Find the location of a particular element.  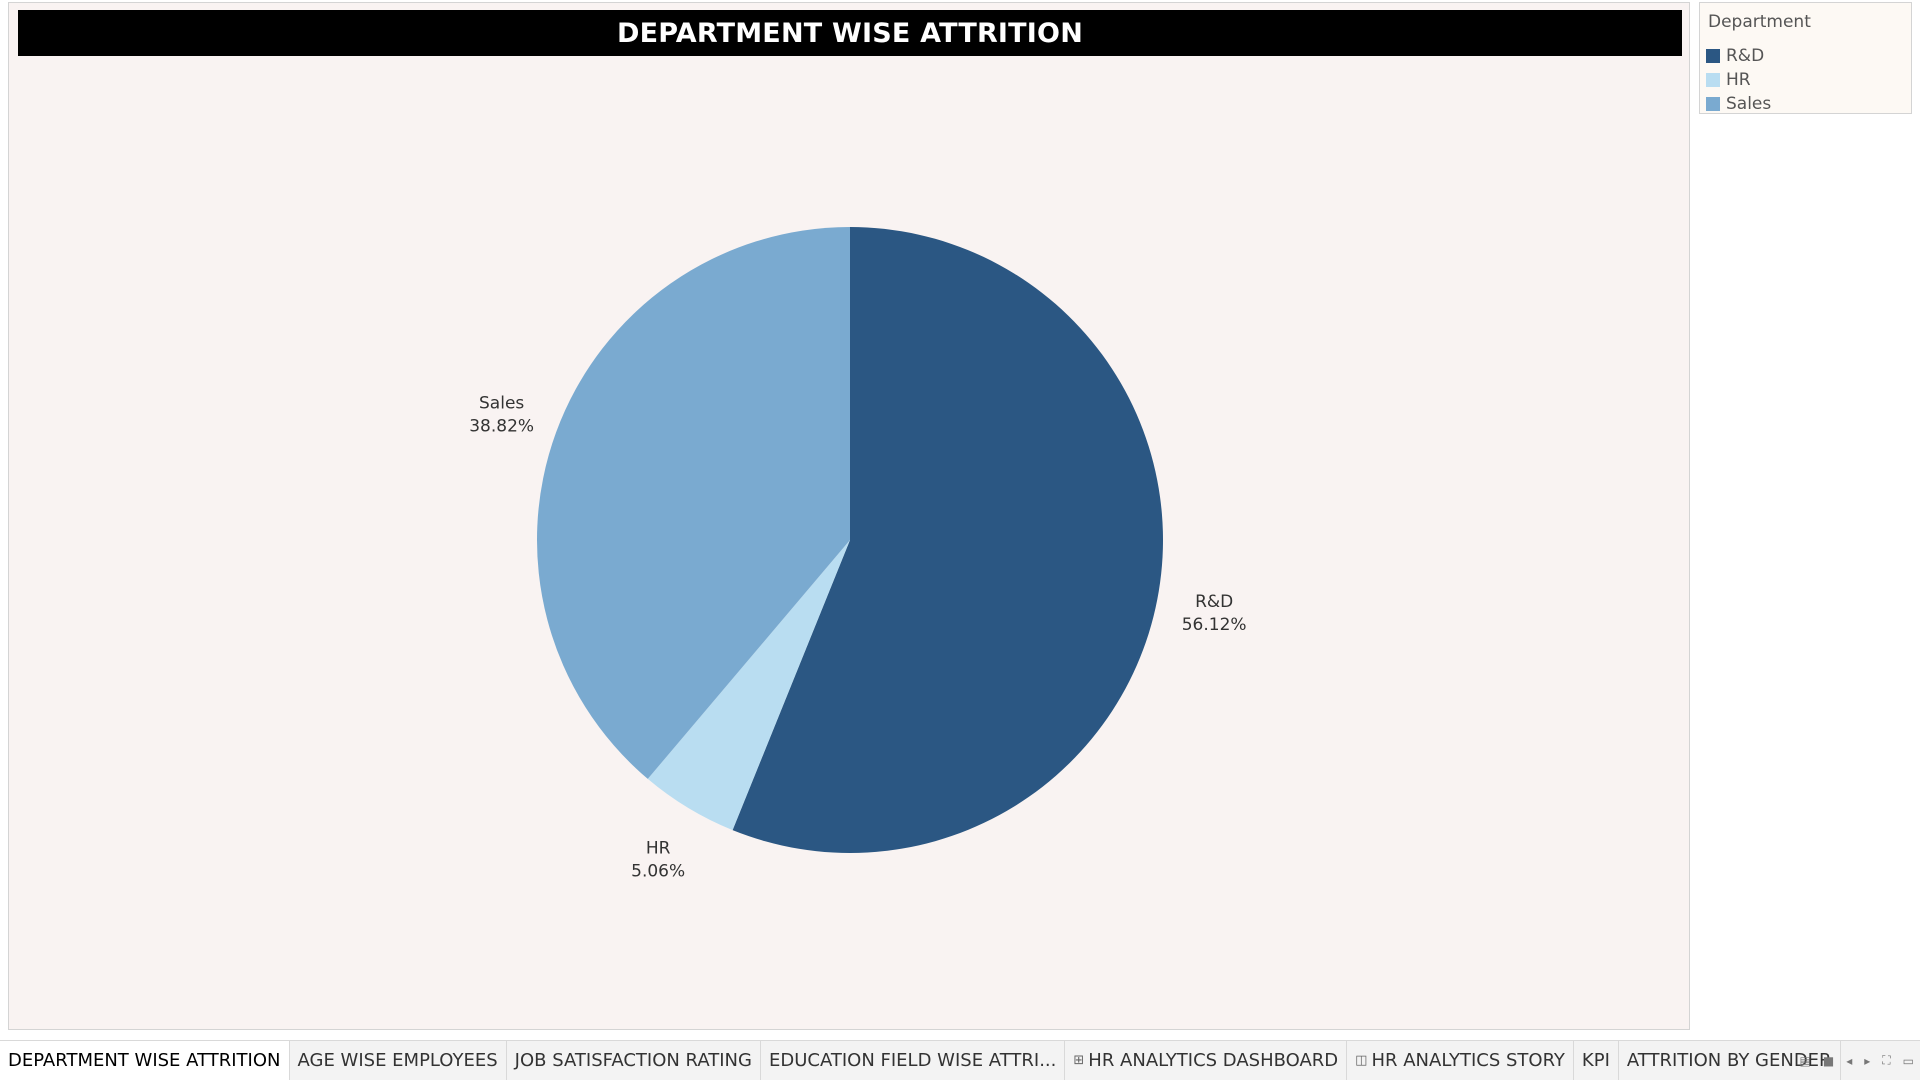

legend-label-sales: Sales is located at coordinates (1748, 104).